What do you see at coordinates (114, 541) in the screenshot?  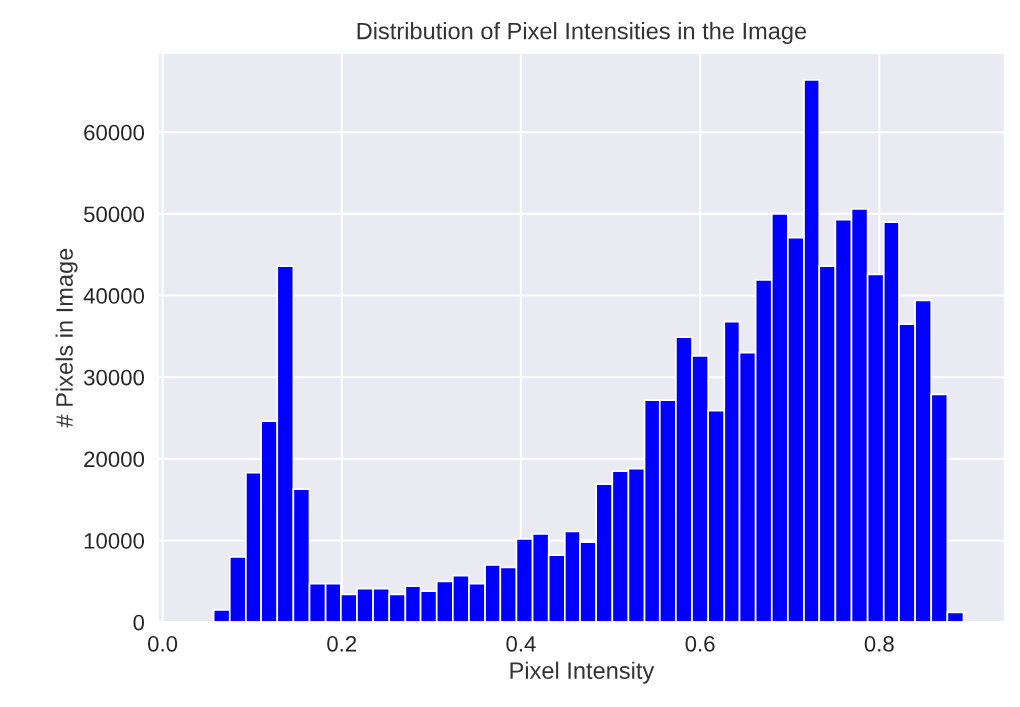 I see `y-tick-label: 10000` at bounding box center [114, 541].